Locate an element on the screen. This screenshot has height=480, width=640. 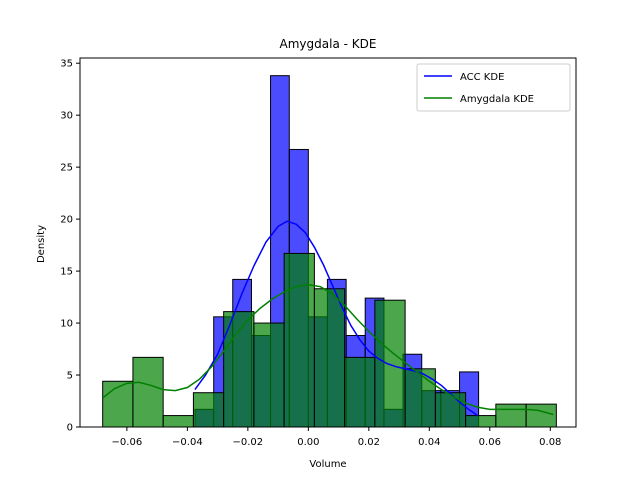
y-tick-label: 20 is located at coordinates (66, 220).